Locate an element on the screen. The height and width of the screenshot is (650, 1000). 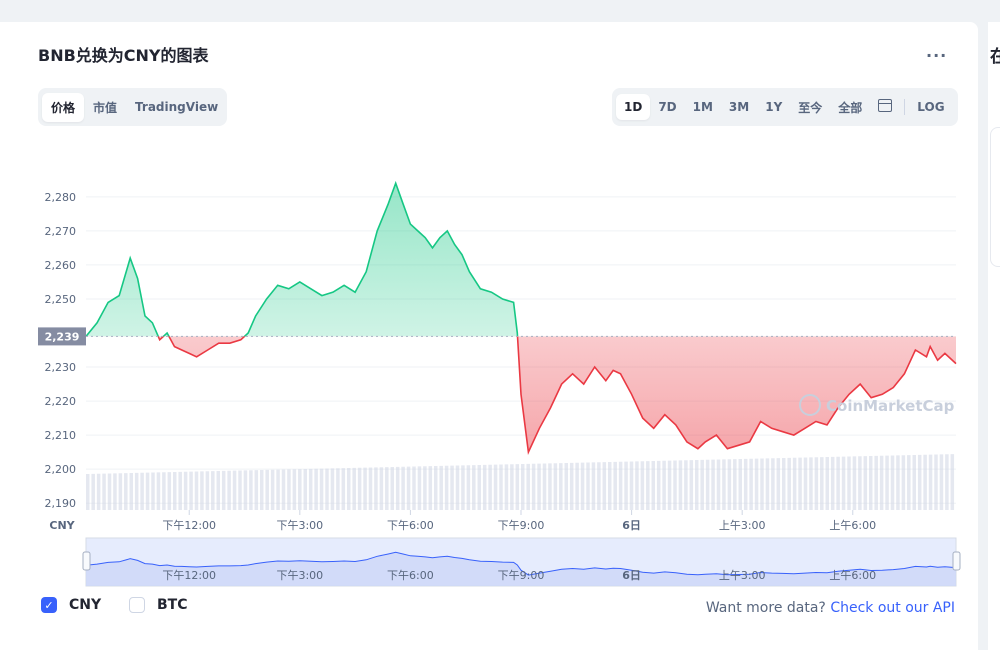
range-all: 全部 is located at coordinates (850, 107).